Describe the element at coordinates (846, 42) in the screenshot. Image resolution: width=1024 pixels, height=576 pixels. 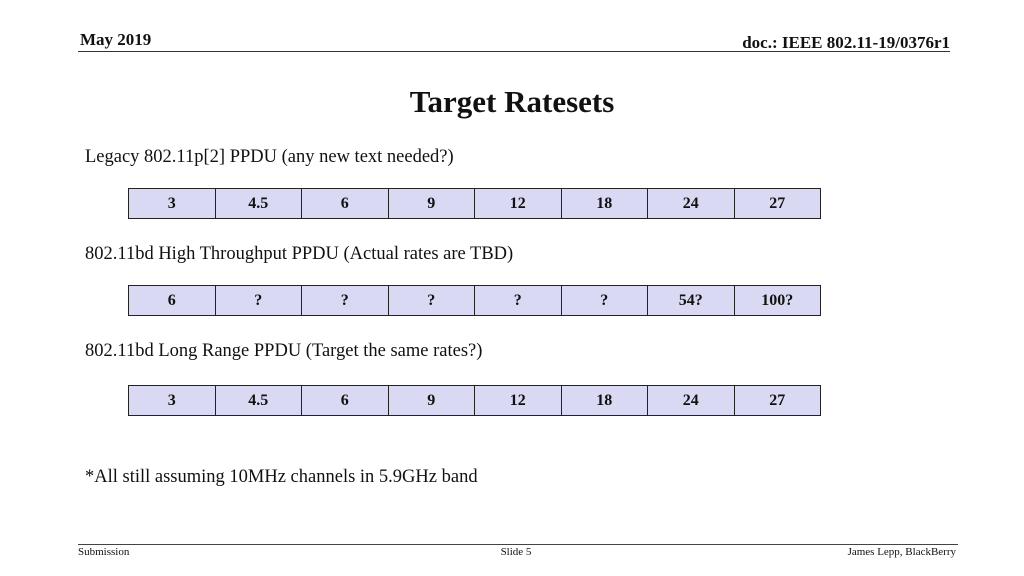
I see `header-doc-id: doc.: IEEE 802.11-19/0376r1` at that location.